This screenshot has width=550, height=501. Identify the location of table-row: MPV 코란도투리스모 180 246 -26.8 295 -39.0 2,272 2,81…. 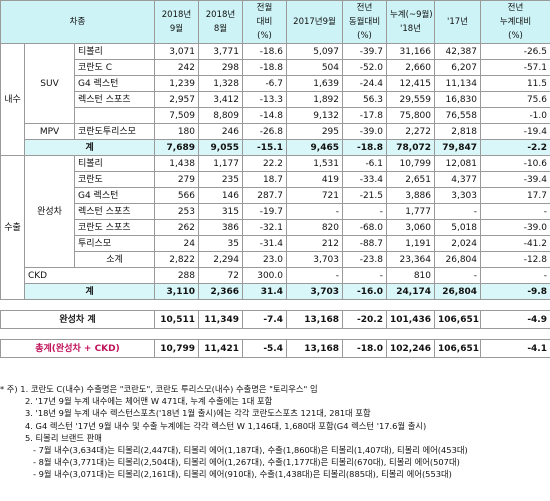
(275, 131).